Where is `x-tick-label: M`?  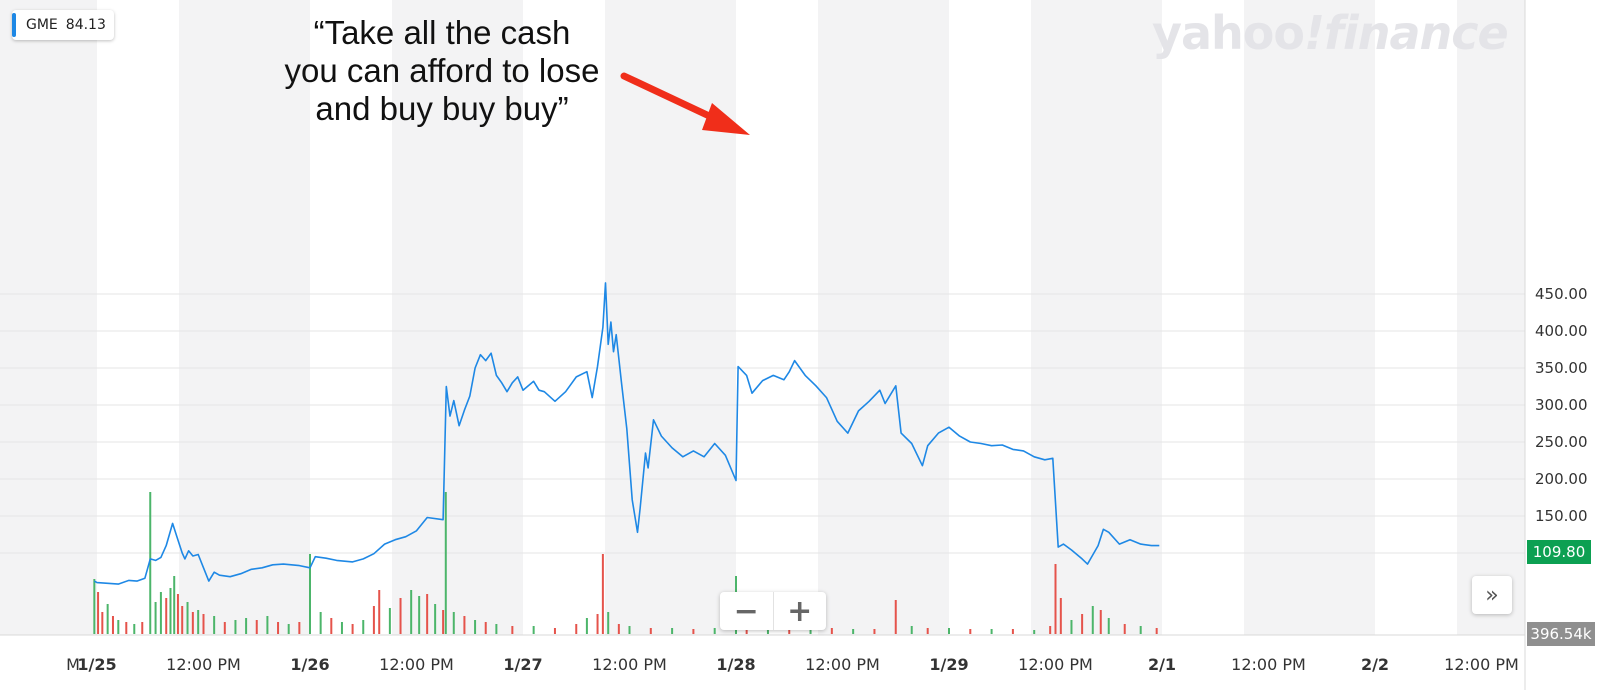
x-tick-label: M is located at coordinates (73, 664).